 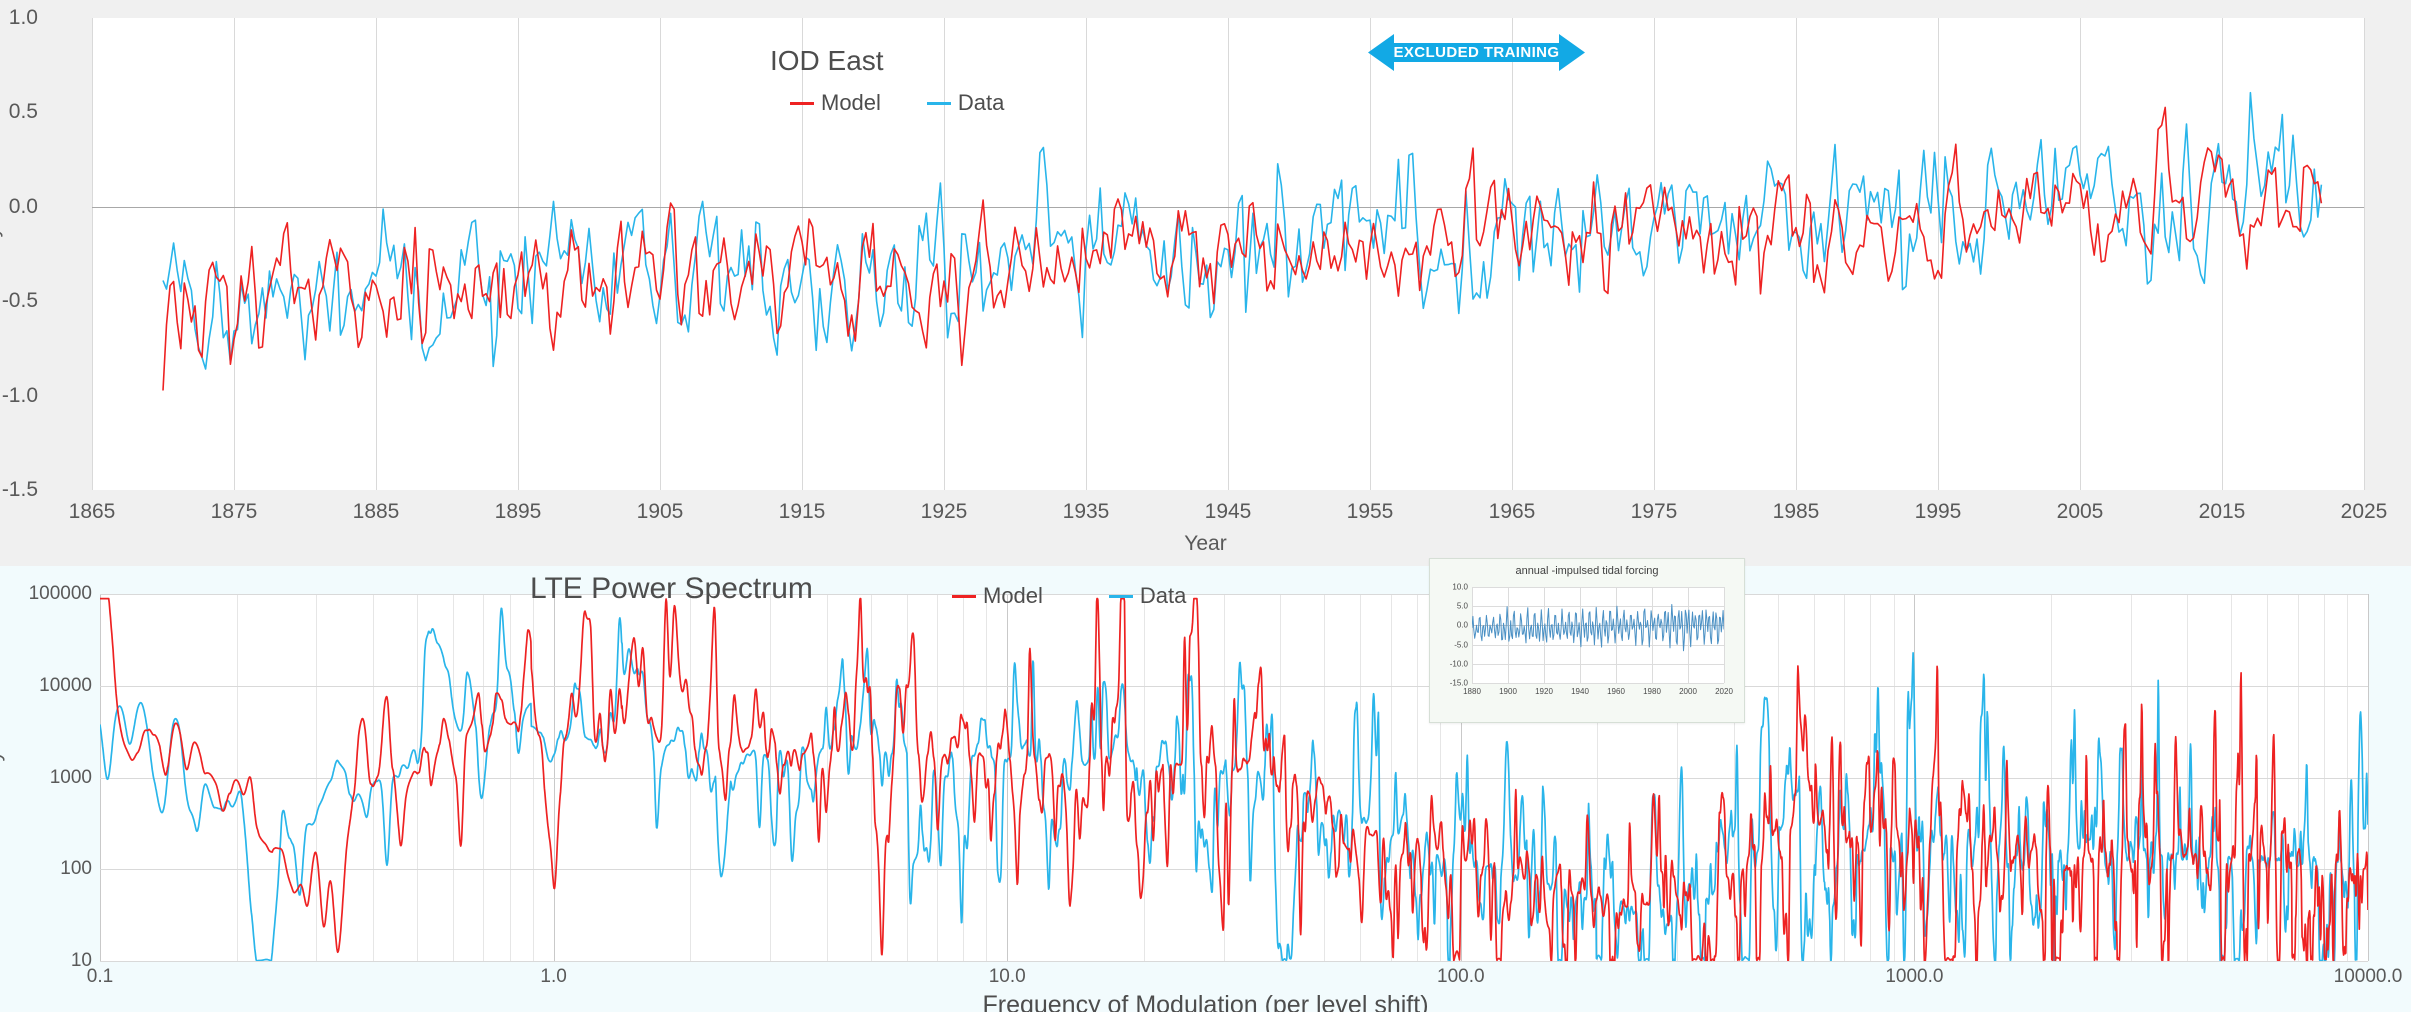 I want to click on inset-x-tick: 1940, so click(x=1580, y=691).